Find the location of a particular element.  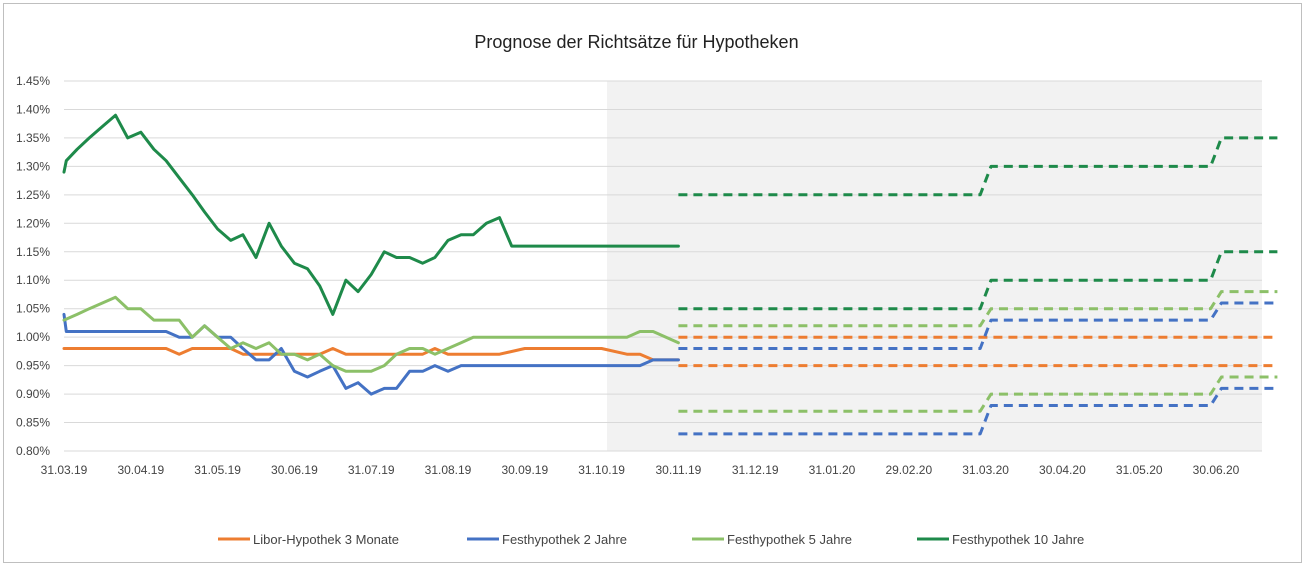

x-tick-label: 30.11.19 is located at coordinates (678, 470).